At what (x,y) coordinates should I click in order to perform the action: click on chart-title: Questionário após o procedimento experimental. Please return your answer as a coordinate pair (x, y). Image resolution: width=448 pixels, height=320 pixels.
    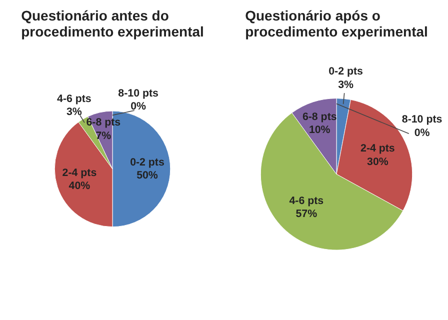
    Looking at the image, I should click on (336, 24).